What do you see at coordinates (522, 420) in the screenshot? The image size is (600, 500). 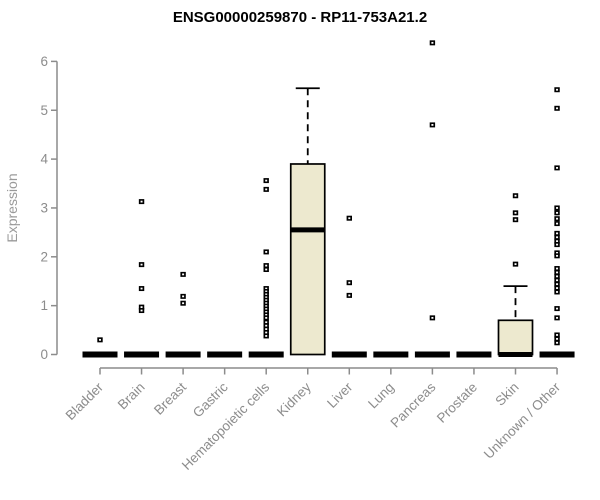 I see `category-label: Unknown / Other` at bounding box center [522, 420].